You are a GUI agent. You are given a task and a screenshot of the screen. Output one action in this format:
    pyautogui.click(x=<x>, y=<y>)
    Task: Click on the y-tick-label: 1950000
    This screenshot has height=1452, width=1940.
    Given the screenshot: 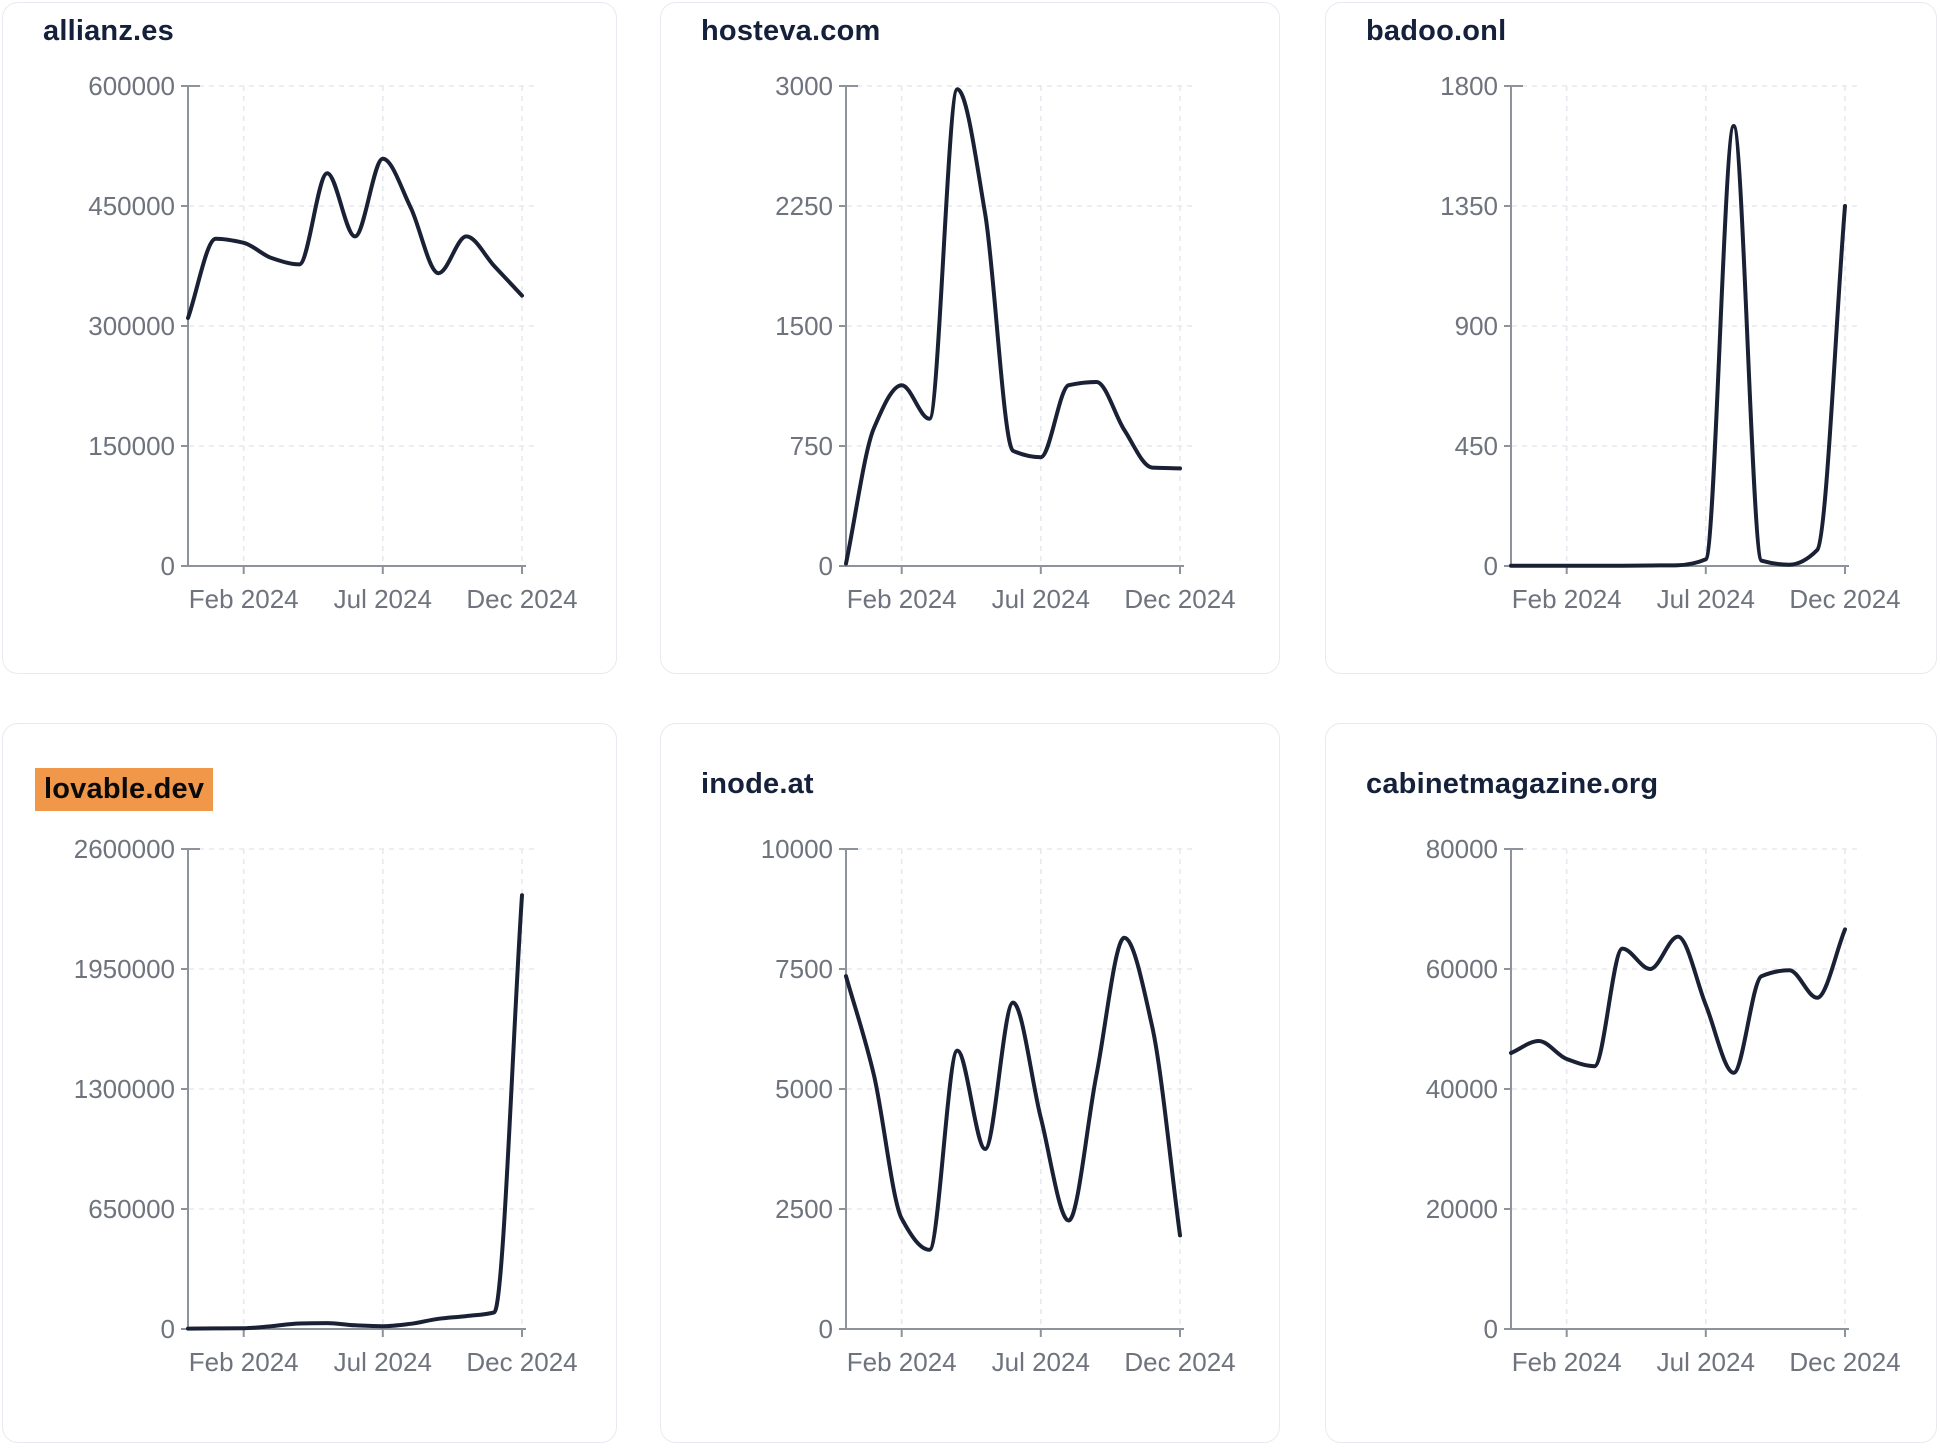 What is the action you would take?
    pyautogui.click(x=124, y=969)
    